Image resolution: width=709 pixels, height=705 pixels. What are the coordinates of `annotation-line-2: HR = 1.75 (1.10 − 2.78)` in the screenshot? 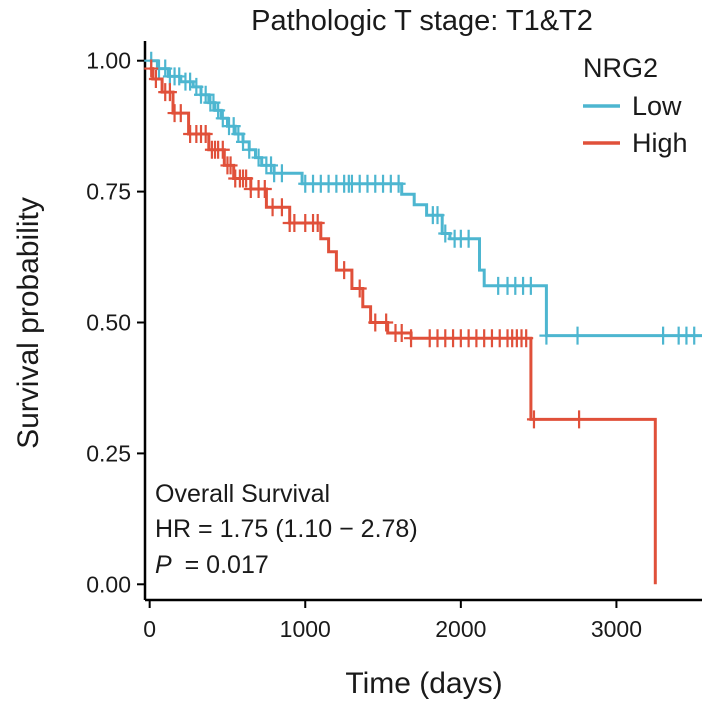 It's located at (286, 529).